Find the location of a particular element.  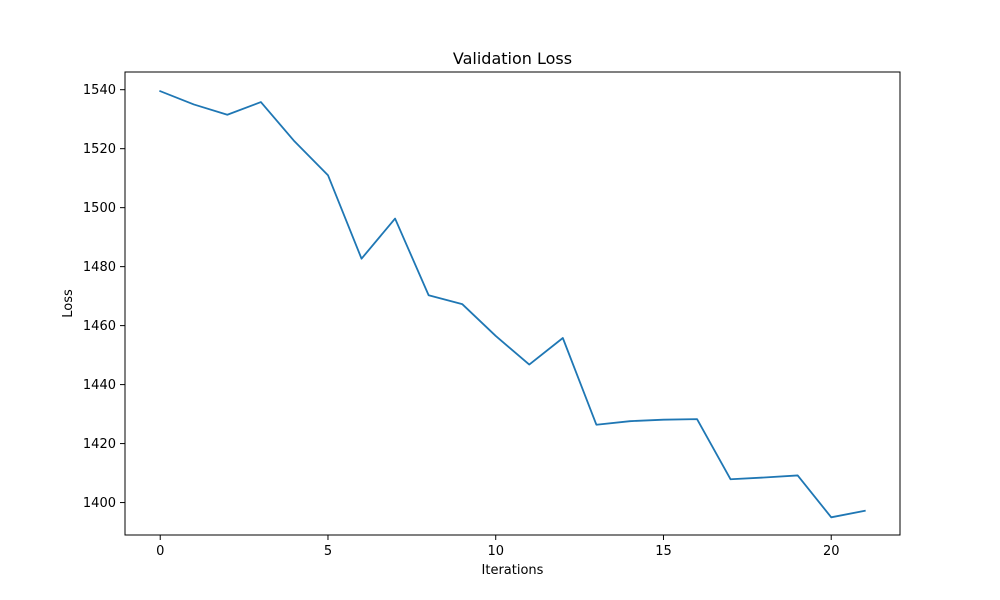

x-axis-label: Iterations is located at coordinates (513, 570).